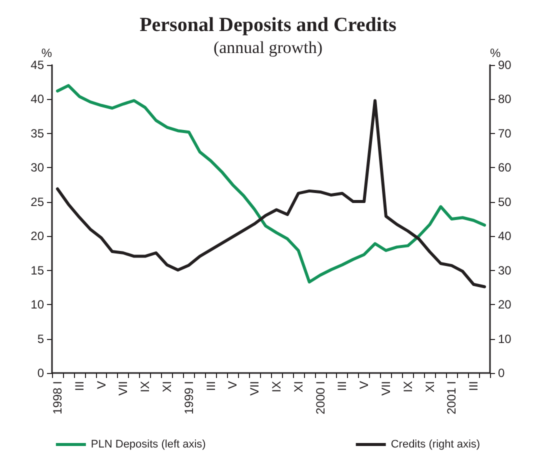 The height and width of the screenshot is (463, 536). I want to click on chart-subtitle: (annual growth), so click(268, 47).